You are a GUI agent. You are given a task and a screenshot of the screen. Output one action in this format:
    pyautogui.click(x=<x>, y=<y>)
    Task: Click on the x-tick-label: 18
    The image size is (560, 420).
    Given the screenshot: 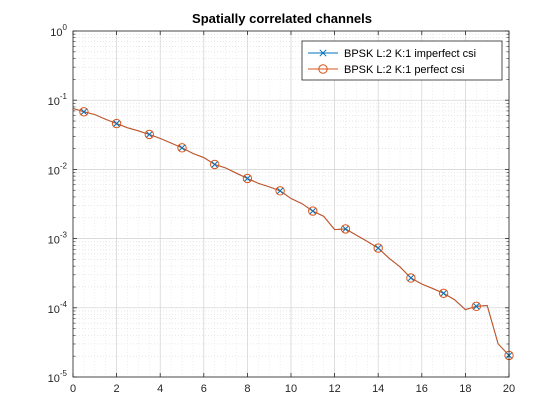 What is the action you would take?
    pyautogui.click(x=465, y=389)
    